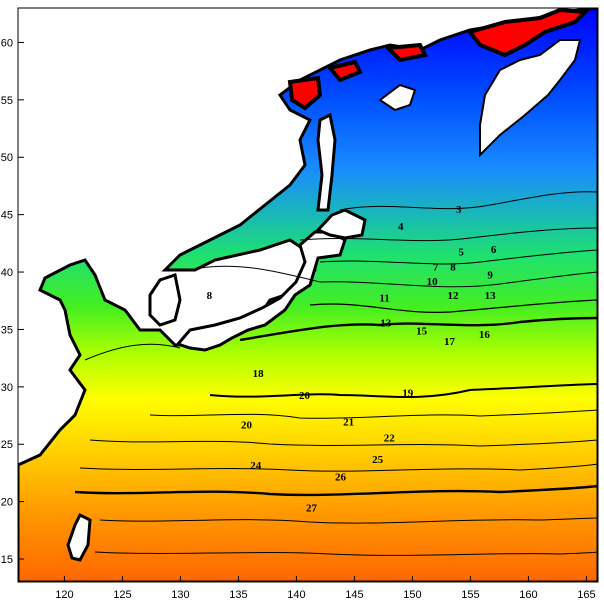 The height and width of the screenshot is (605, 604). I want to click on x-axis-tick-label: 160, so click(528, 595).